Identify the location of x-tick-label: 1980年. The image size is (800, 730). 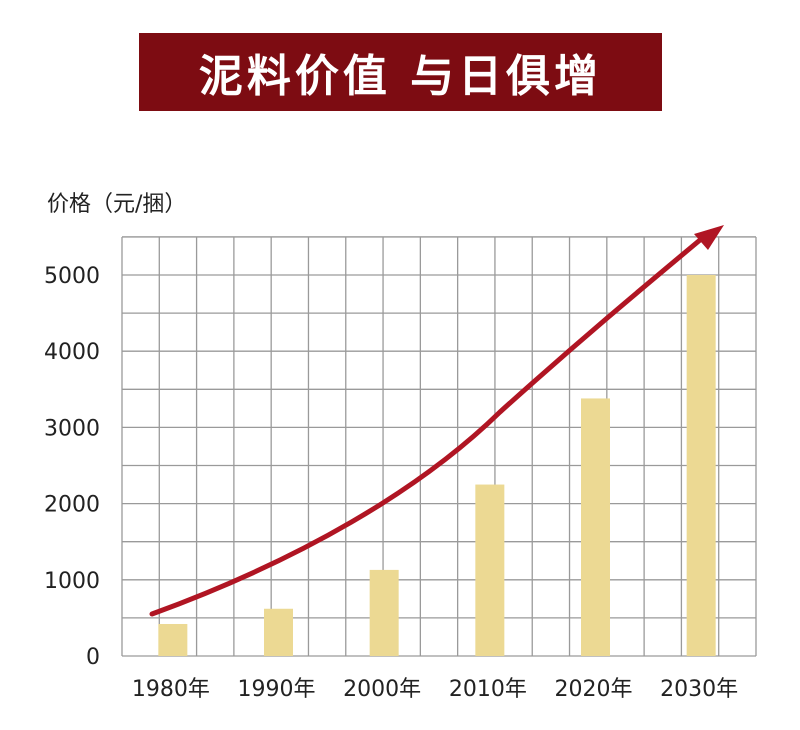
(171, 689).